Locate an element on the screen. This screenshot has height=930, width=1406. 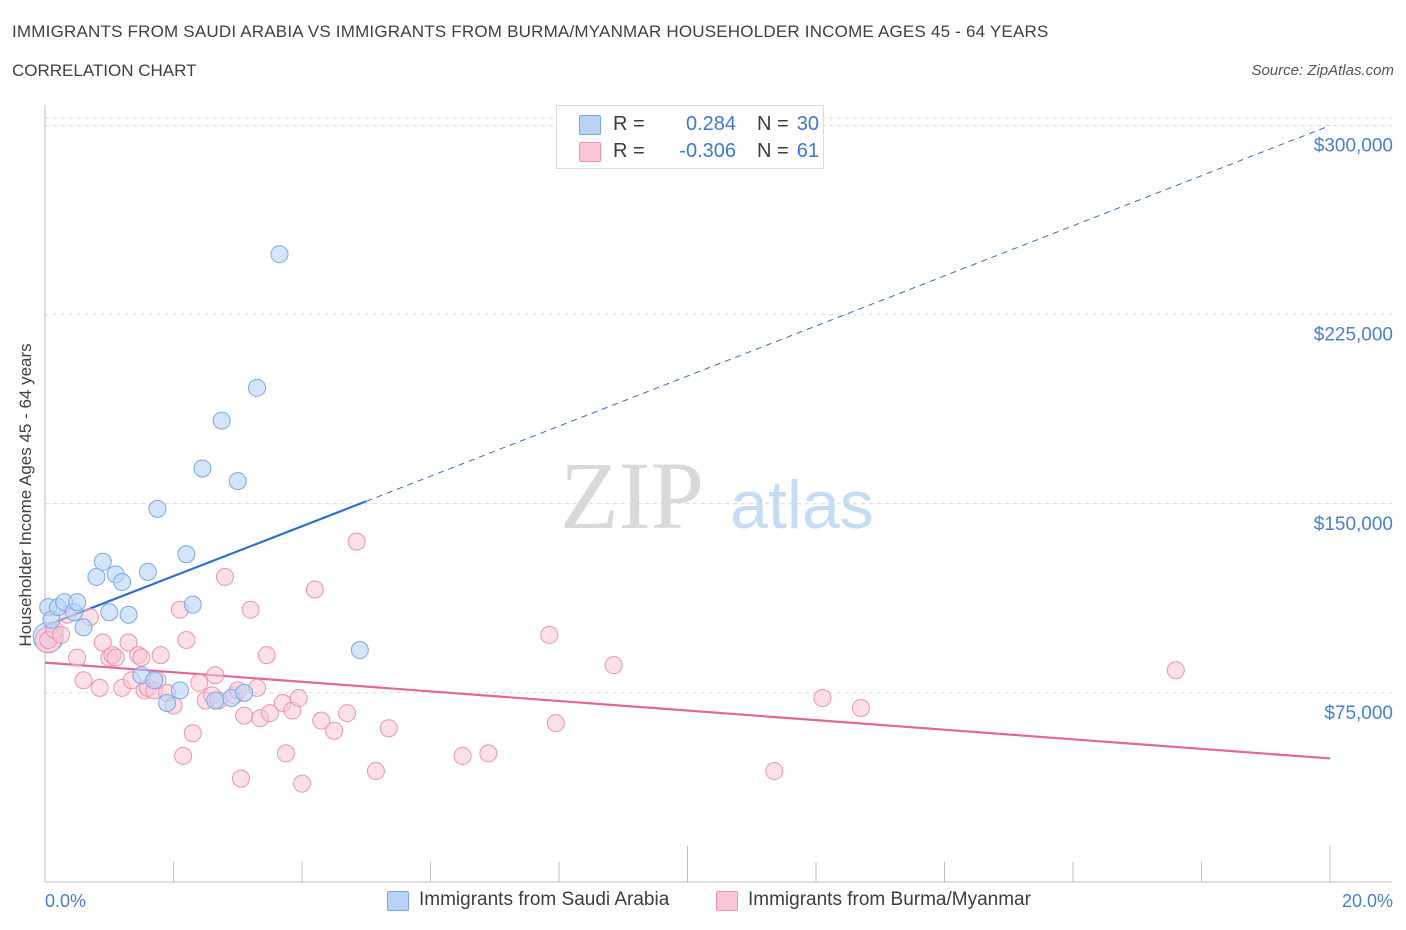
source-credit: Source: ZipAtlas.com is located at coordinates (1322, 70).